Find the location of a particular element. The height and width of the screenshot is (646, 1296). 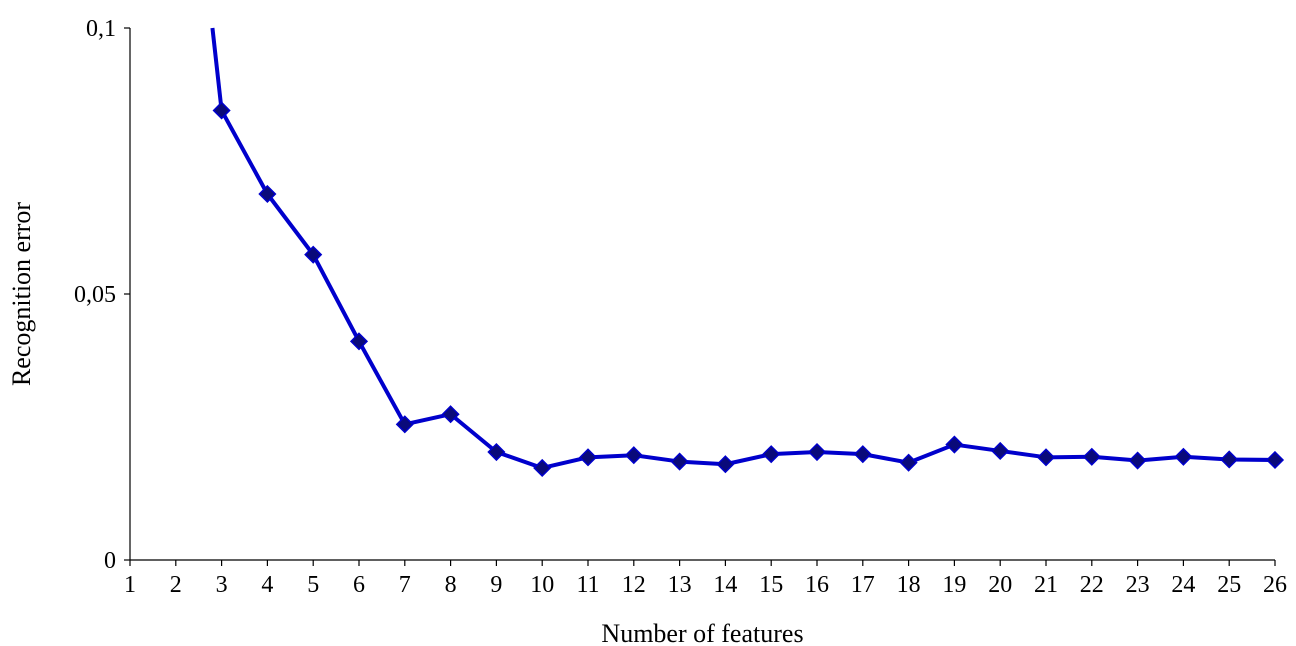

x-tick-label: 12 is located at coordinates (634, 585).